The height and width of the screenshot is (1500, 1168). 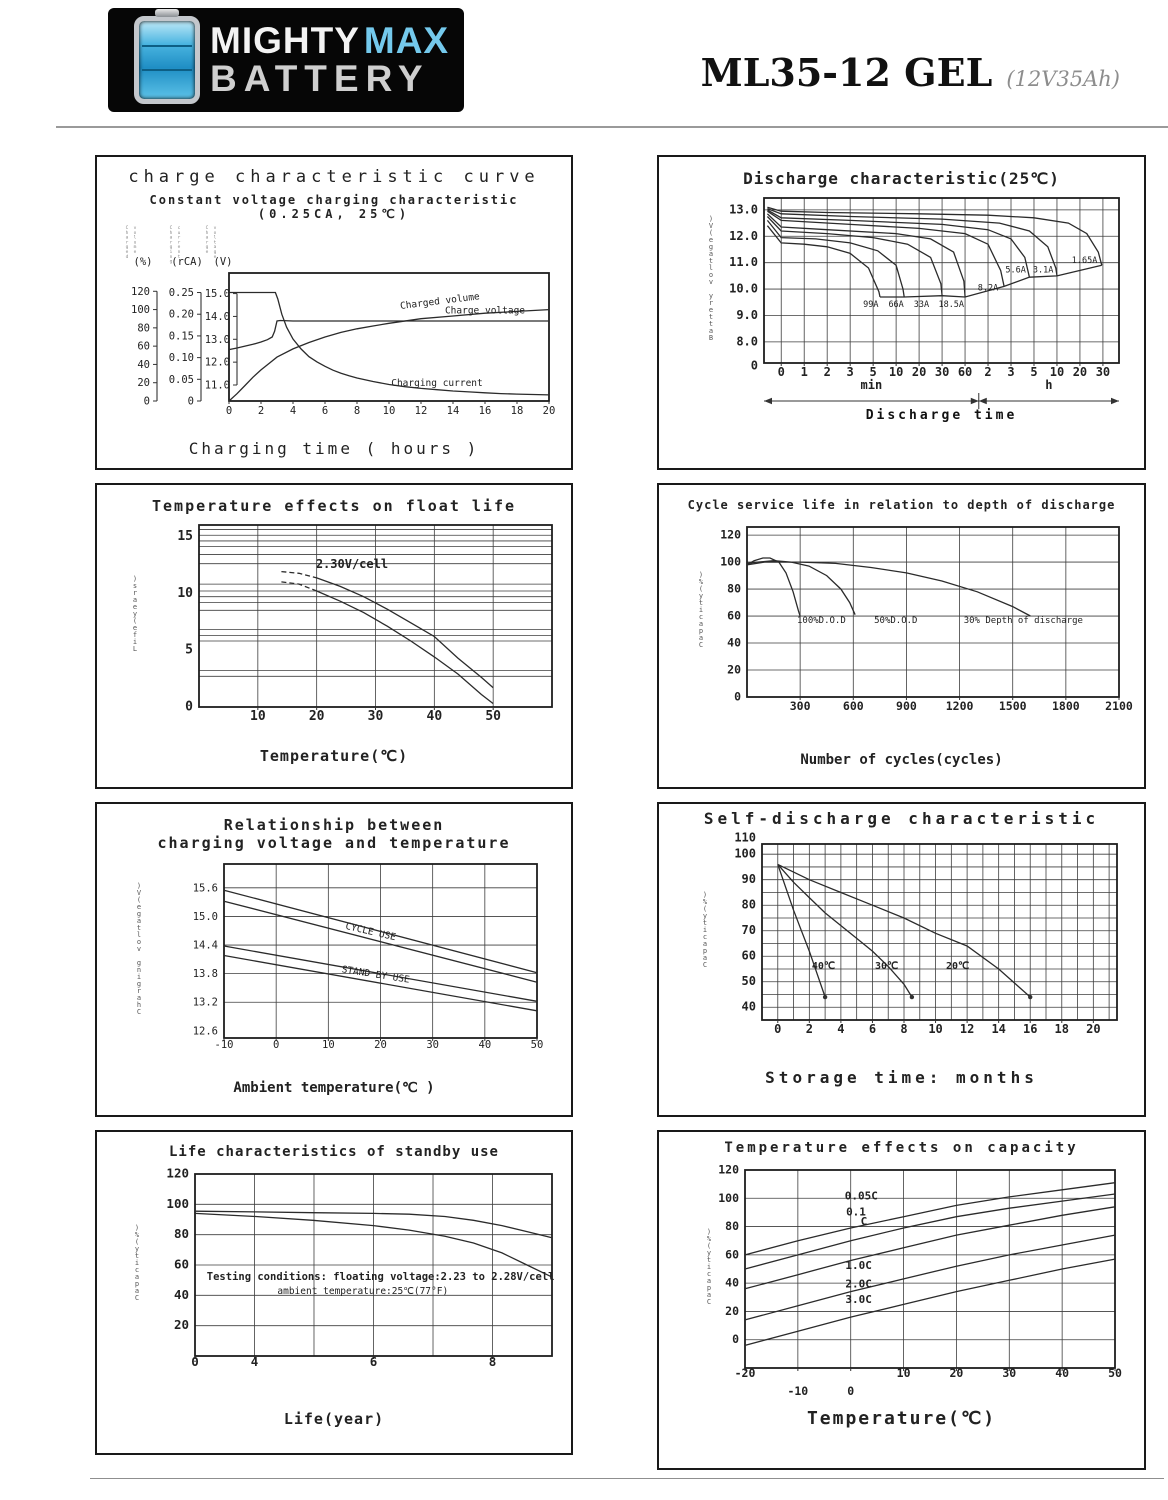 I want to click on svg-text: v, so click(x=214, y=228).